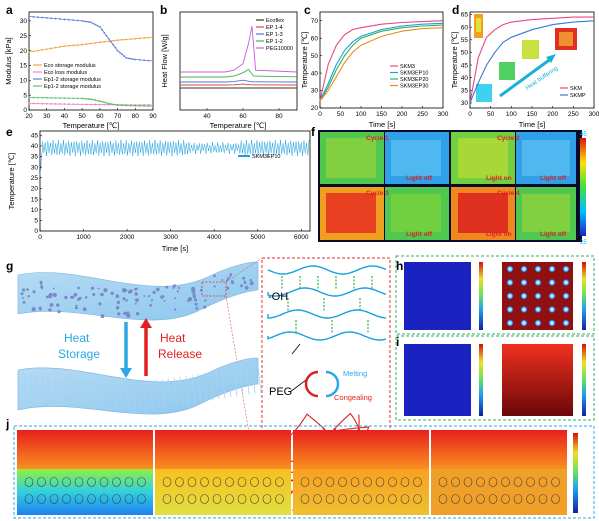 The height and width of the screenshot is (521, 599). Describe the element at coordinates (83, 237) in the screenshot. I see `e-xtick-label: 1000` at that location.